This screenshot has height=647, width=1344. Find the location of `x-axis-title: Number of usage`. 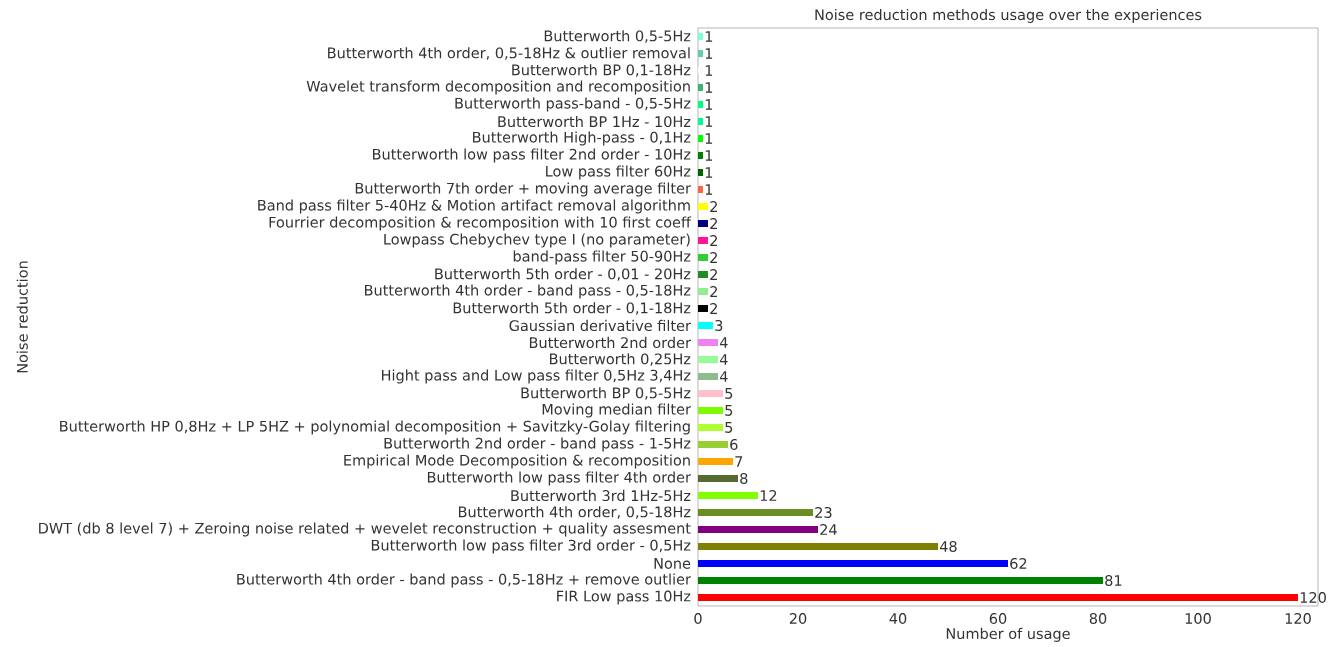

x-axis-title: Number of usage is located at coordinates (1008, 634).